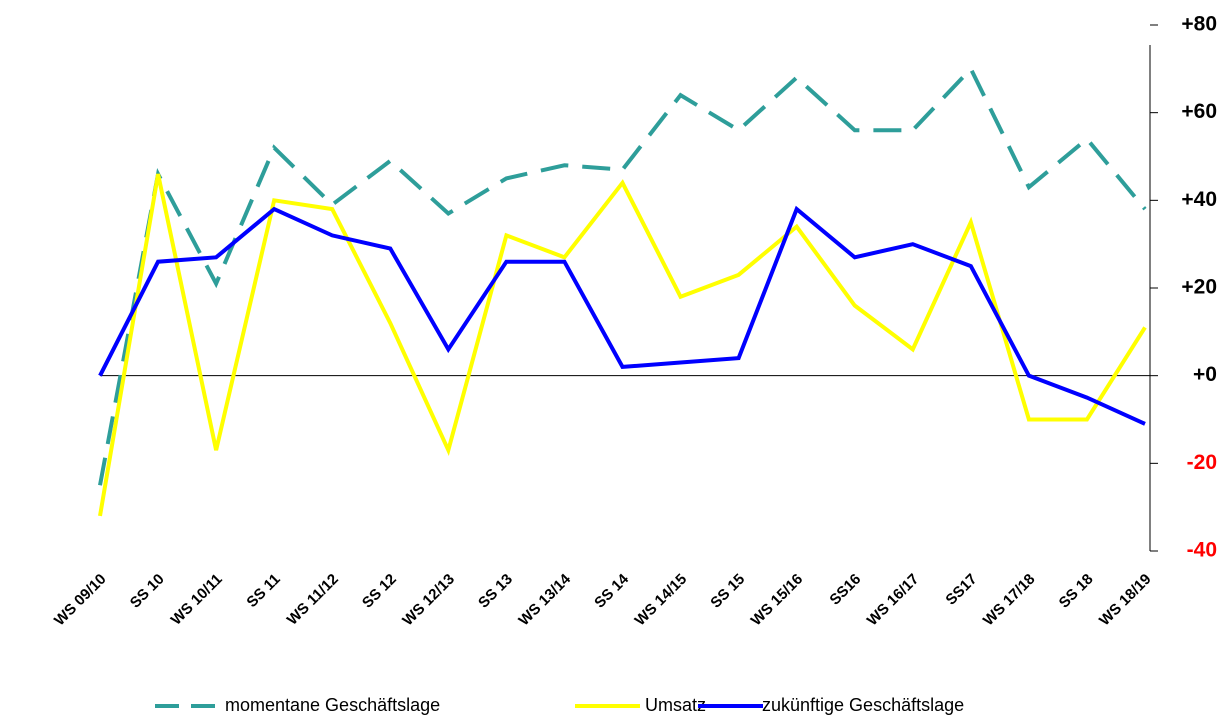  I want to click on y-tick-label: +0, so click(1205, 374).